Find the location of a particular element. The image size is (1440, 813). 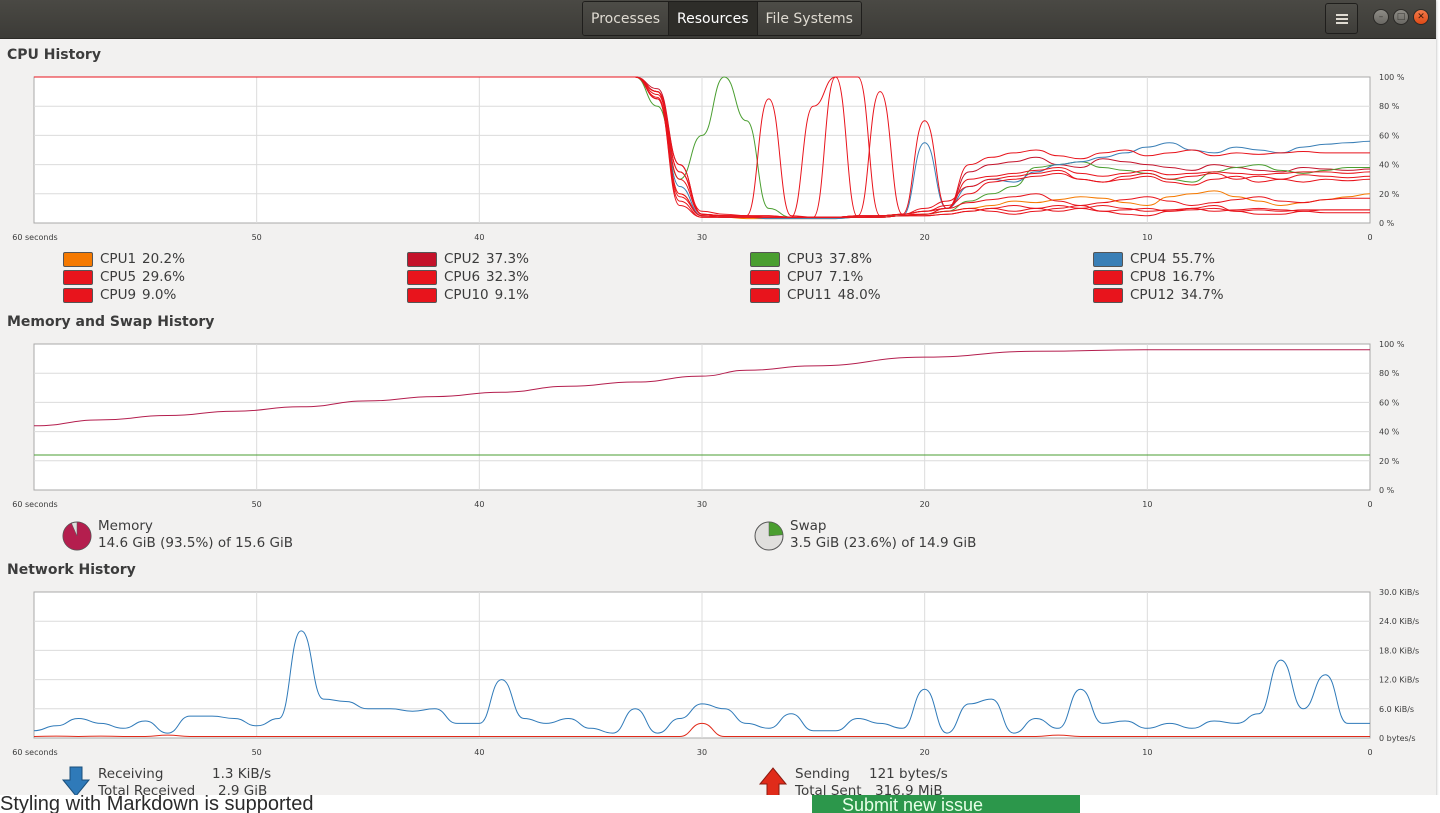

cpu-legend-item: CPU6 32.3% is located at coordinates (468, 277).